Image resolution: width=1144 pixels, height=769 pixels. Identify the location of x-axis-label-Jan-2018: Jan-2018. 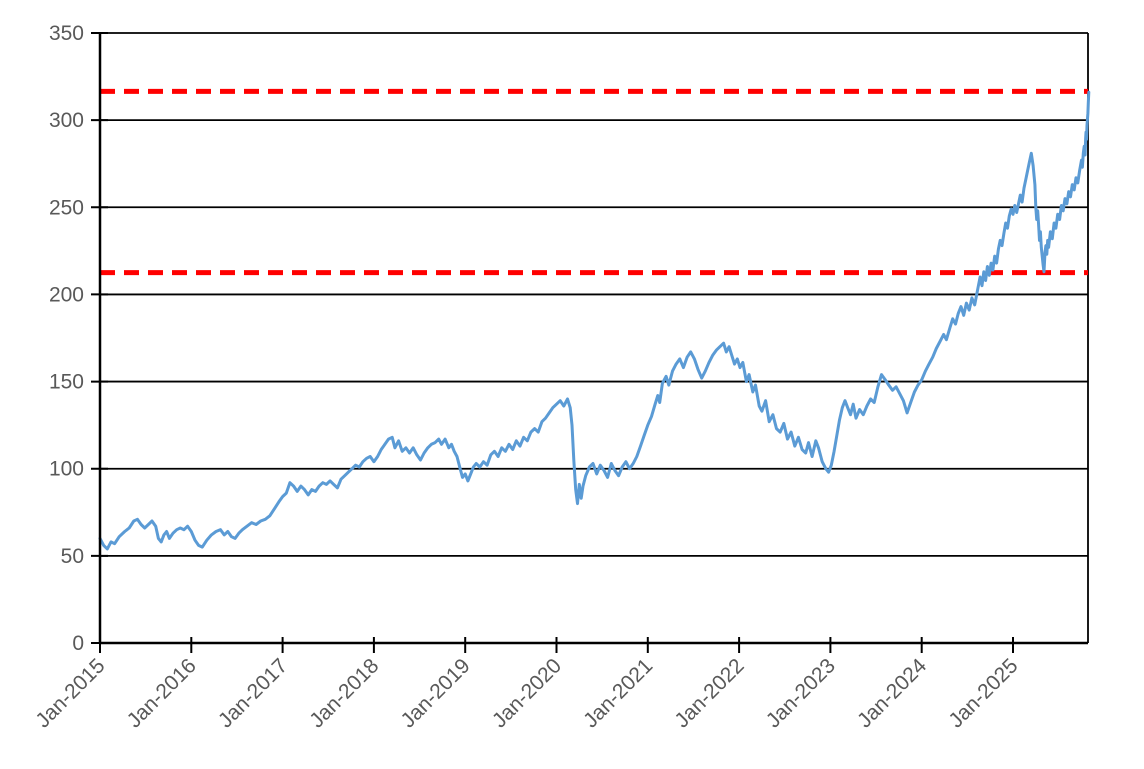
(344, 693).